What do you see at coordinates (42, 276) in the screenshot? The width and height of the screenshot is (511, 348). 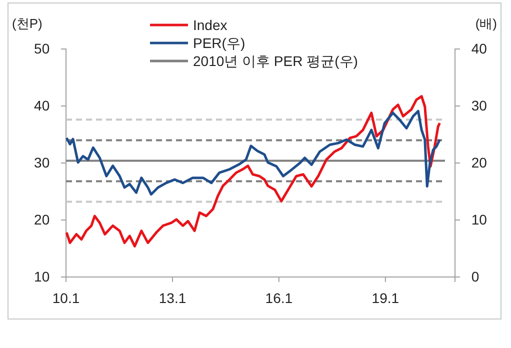 I see `y-tick-label: 10` at bounding box center [42, 276].